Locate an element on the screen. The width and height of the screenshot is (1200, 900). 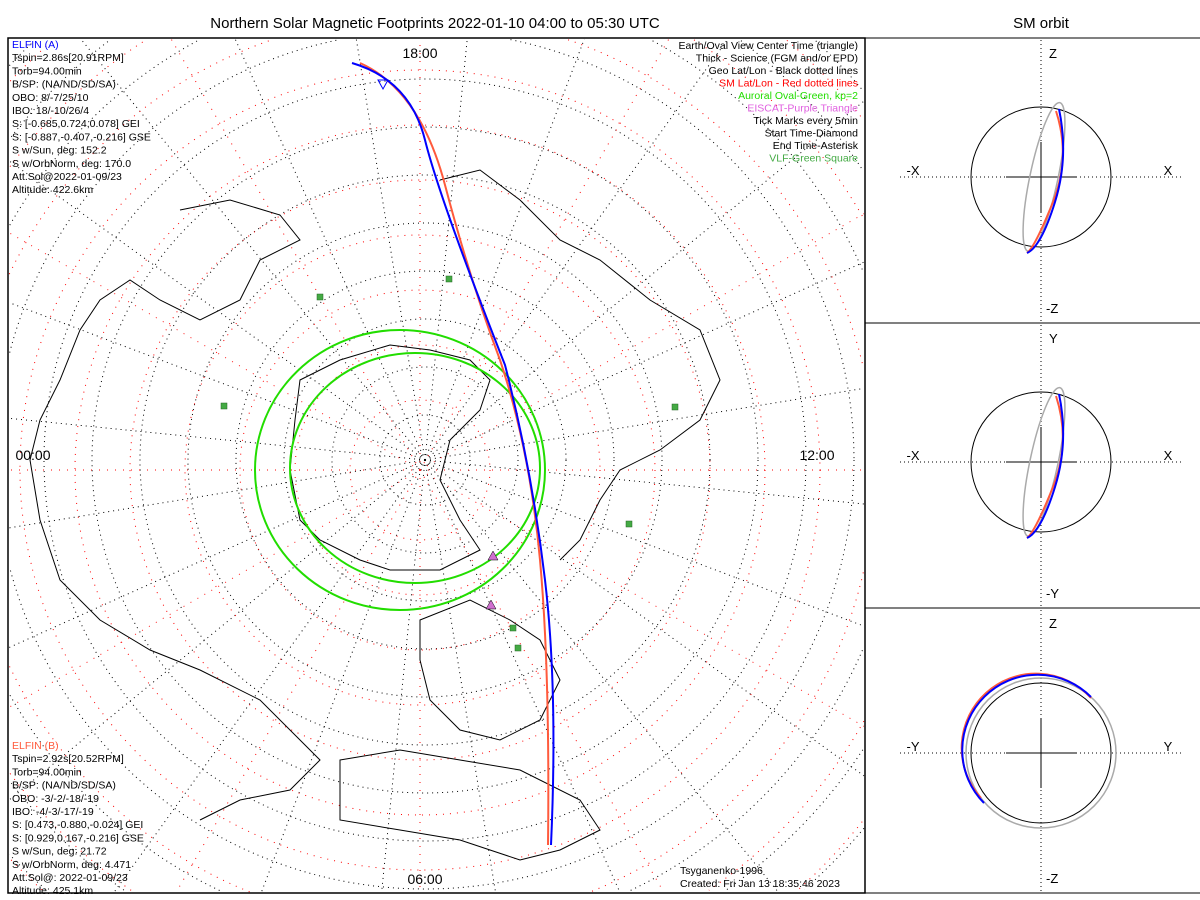
spacecraft-info-line: S w/Sun, deg: 152.2 is located at coordinates (59, 151).